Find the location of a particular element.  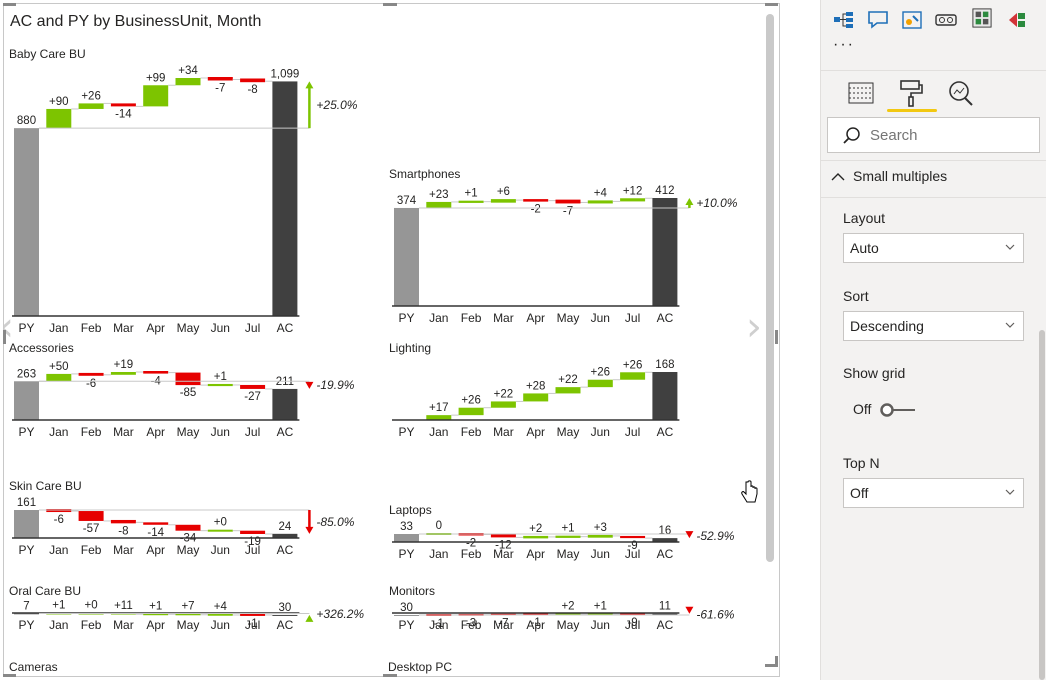

data-label: +2 is located at coordinates (535, 529).